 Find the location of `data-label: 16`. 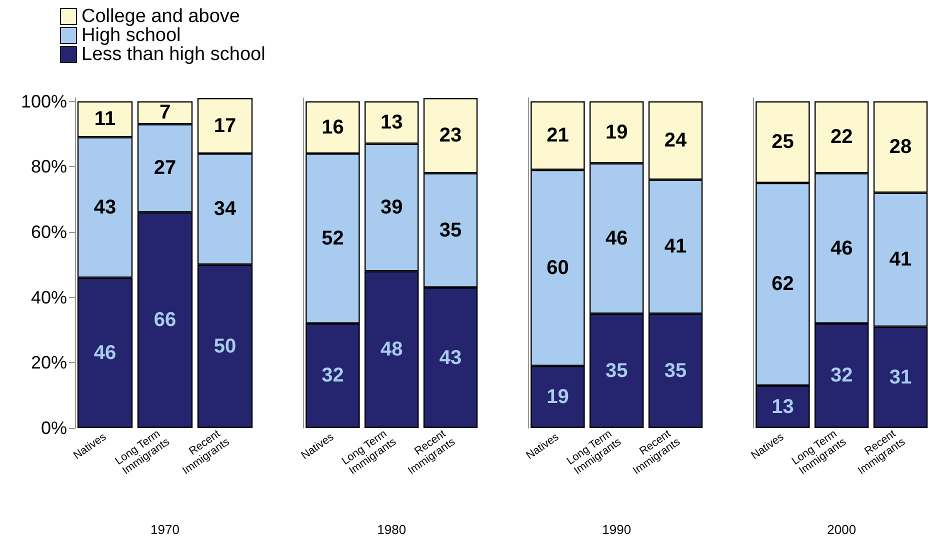

data-label: 16 is located at coordinates (333, 127).